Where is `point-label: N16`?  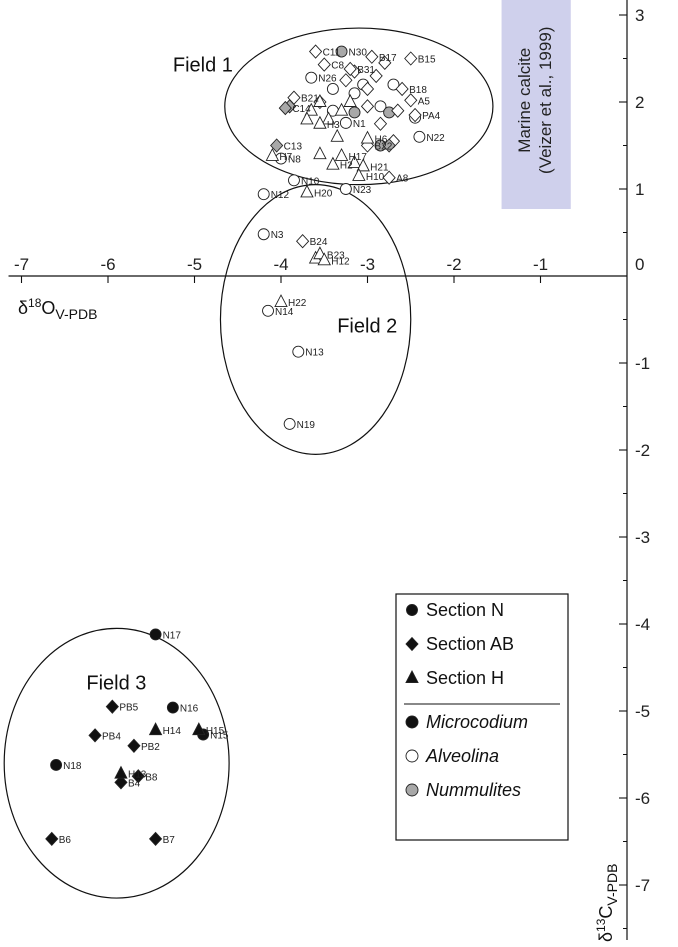
point-label: N16 is located at coordinates (189, 709).